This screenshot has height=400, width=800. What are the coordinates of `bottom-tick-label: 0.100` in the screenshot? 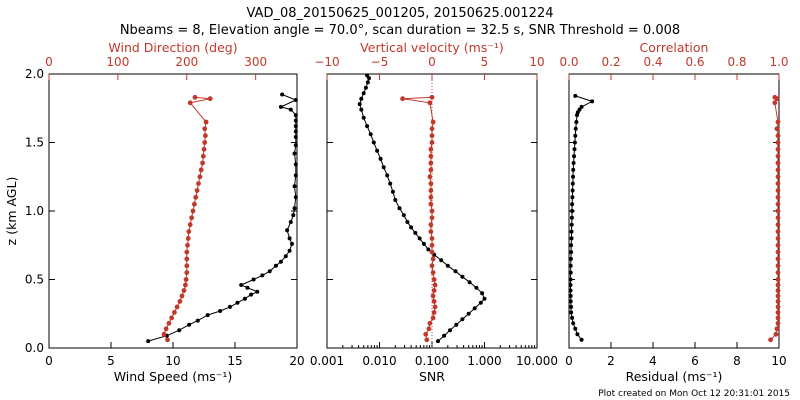 It's located at (432, 361).